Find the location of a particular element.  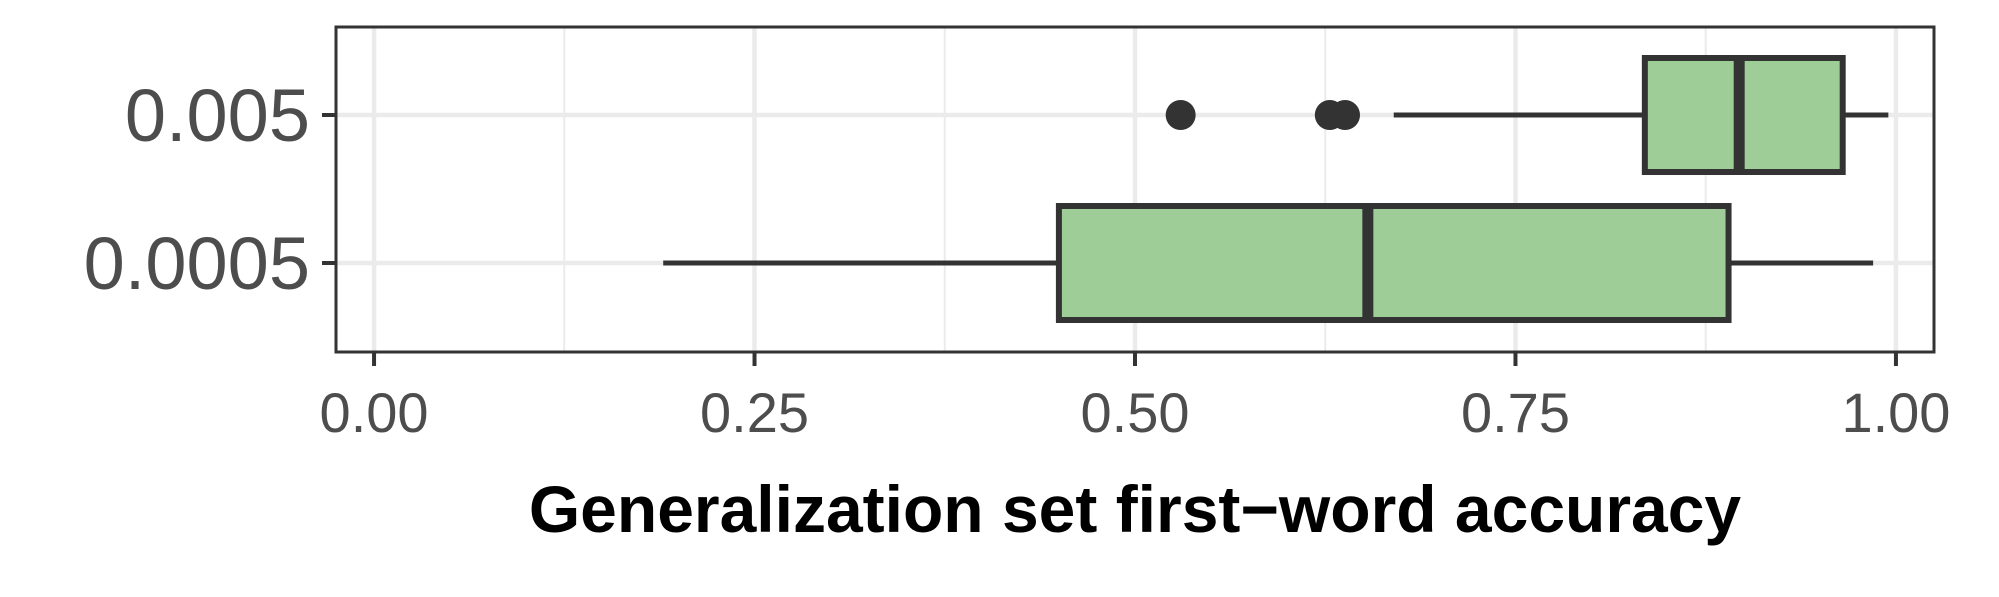

y-tick-label: 0.0005 is located at coordinates (197, 263).